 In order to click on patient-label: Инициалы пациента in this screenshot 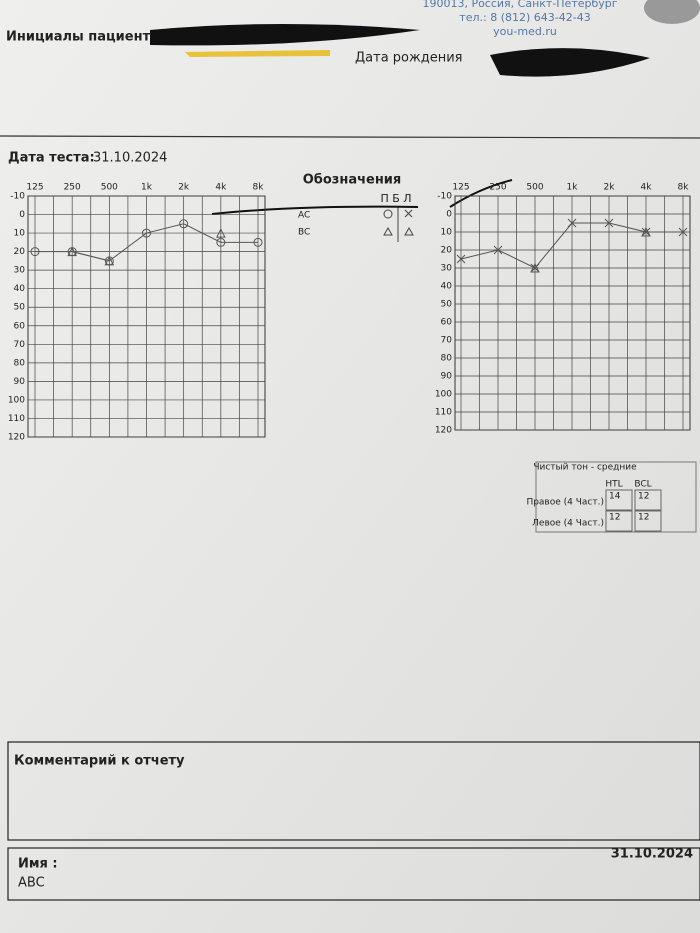, I will do `click(82, 37)`.